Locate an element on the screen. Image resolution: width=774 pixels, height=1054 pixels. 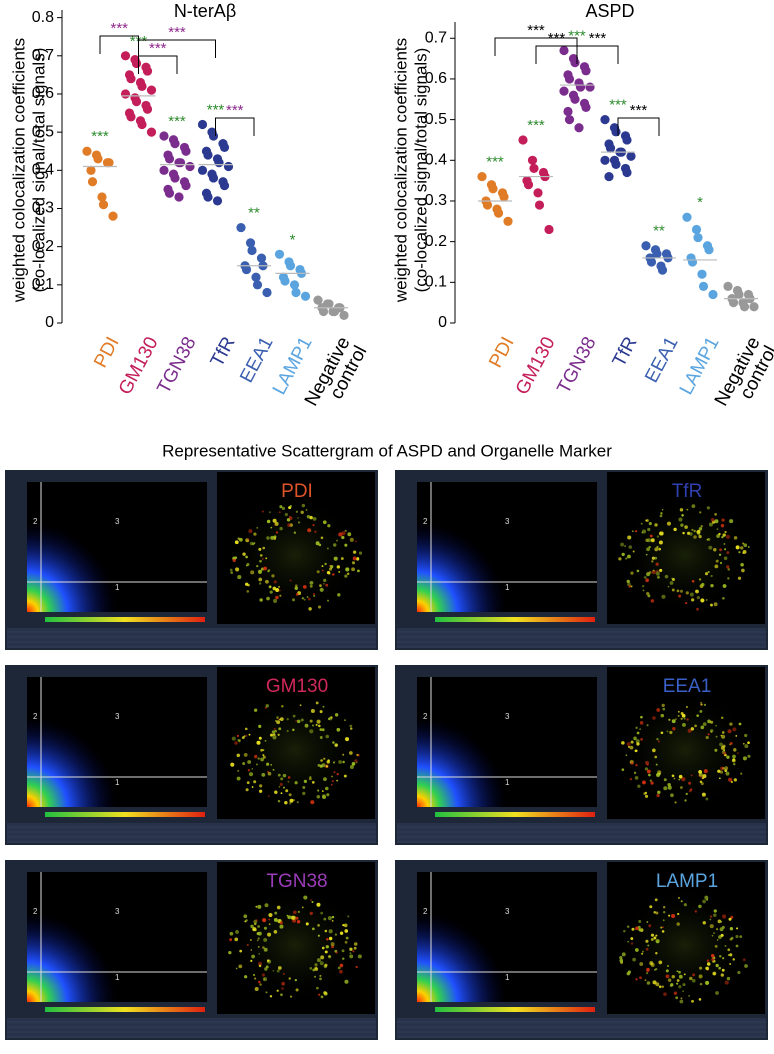
y-tick-label: 0.1 is located at coordinates (43, 284).